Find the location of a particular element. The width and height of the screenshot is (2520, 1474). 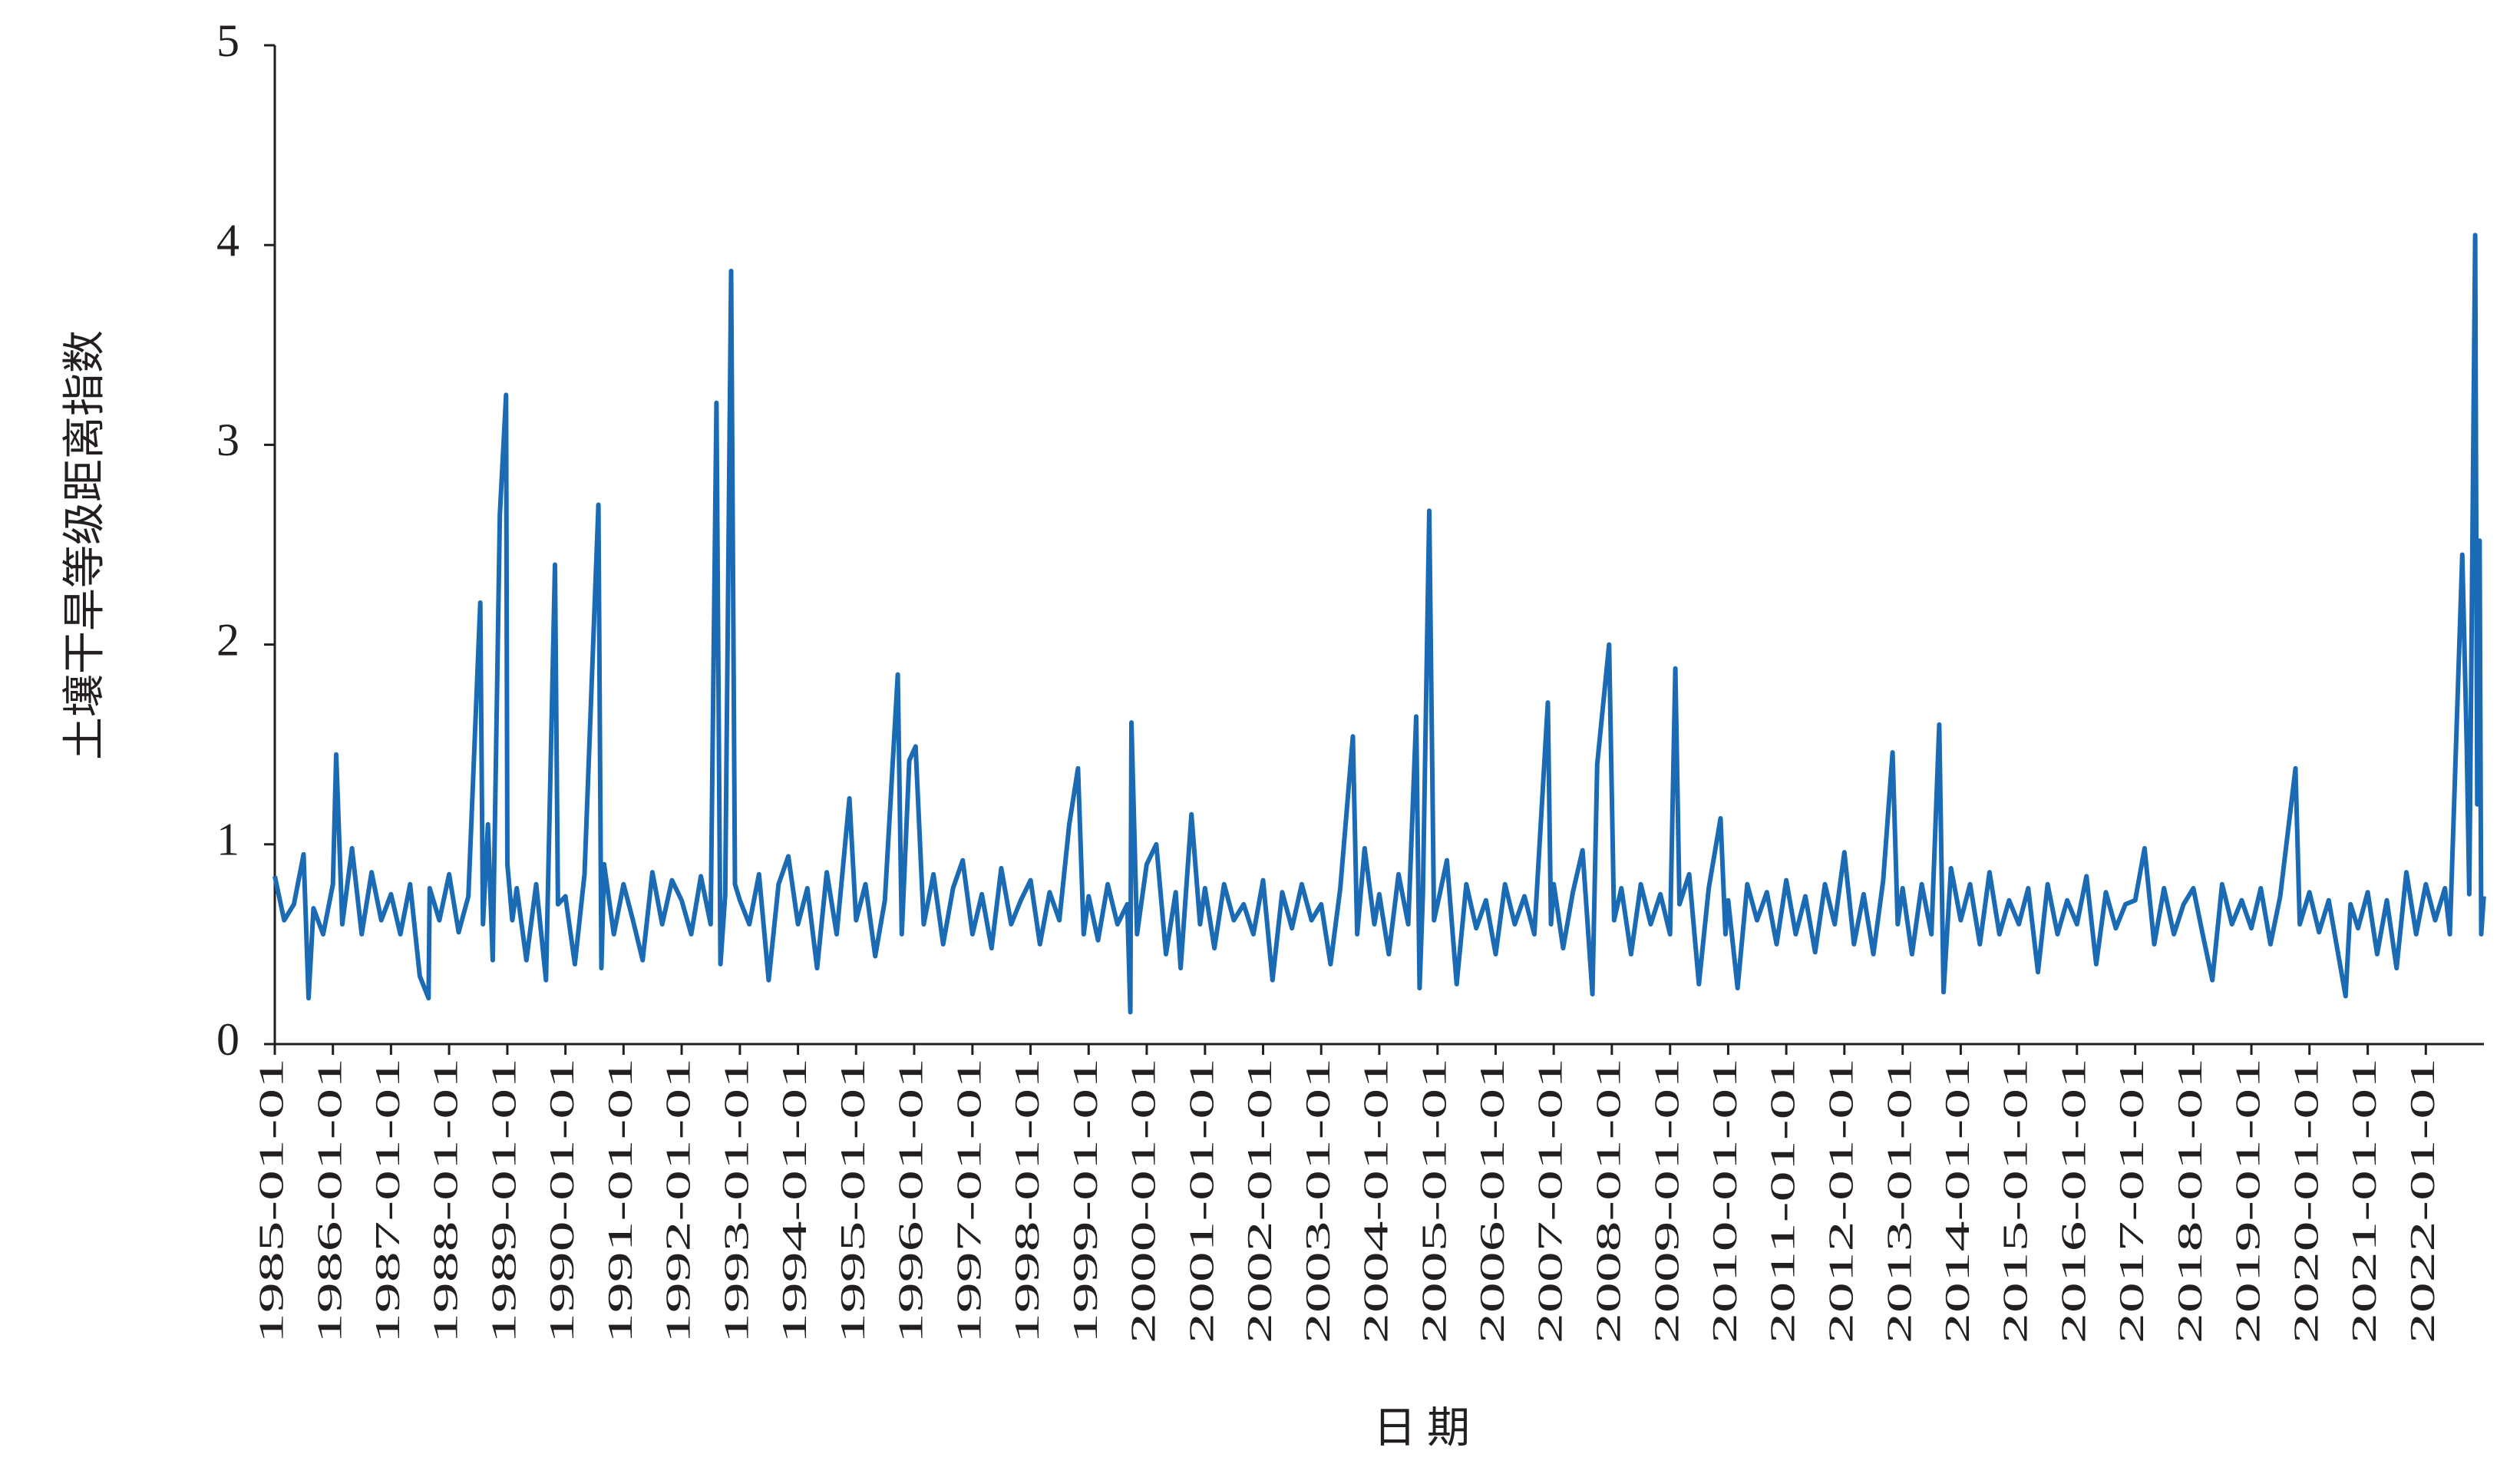

x-tick-label: 2011-01-01 is located at coordinates (1783, 1200).